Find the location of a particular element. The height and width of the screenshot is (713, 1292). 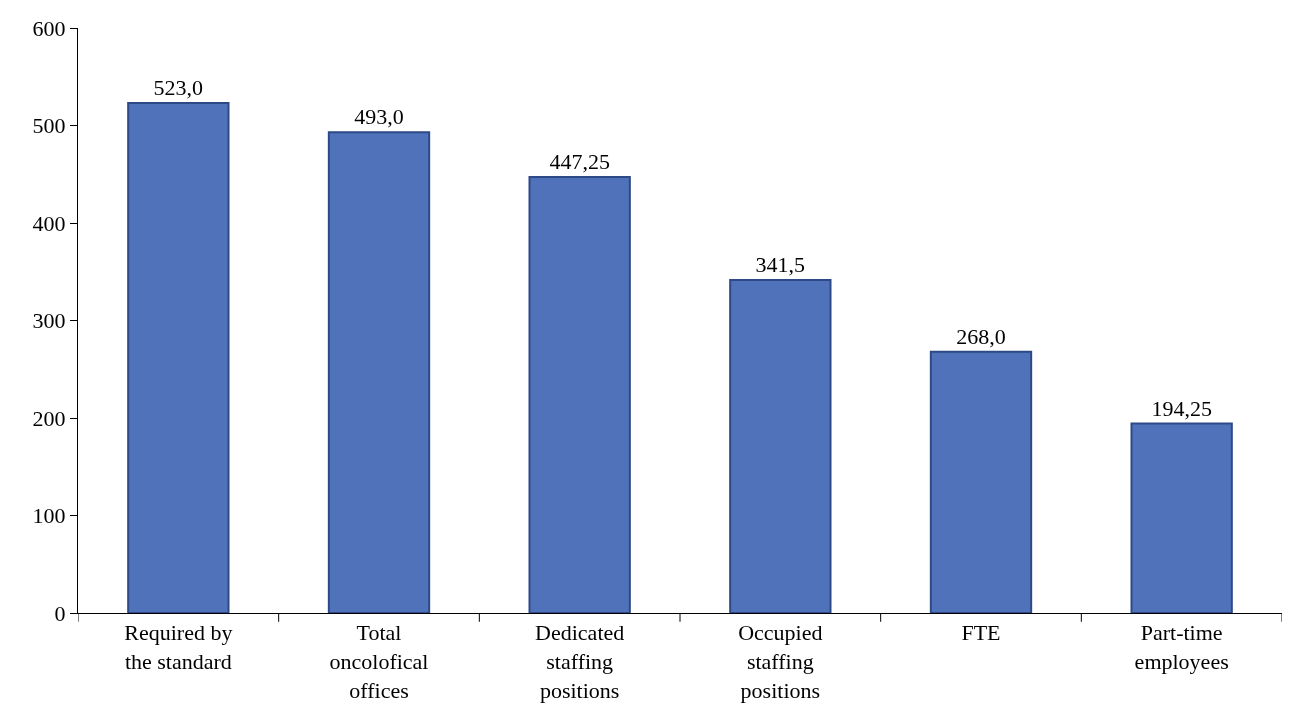

data-label: 341,5 is located at coordinates (780, 265).